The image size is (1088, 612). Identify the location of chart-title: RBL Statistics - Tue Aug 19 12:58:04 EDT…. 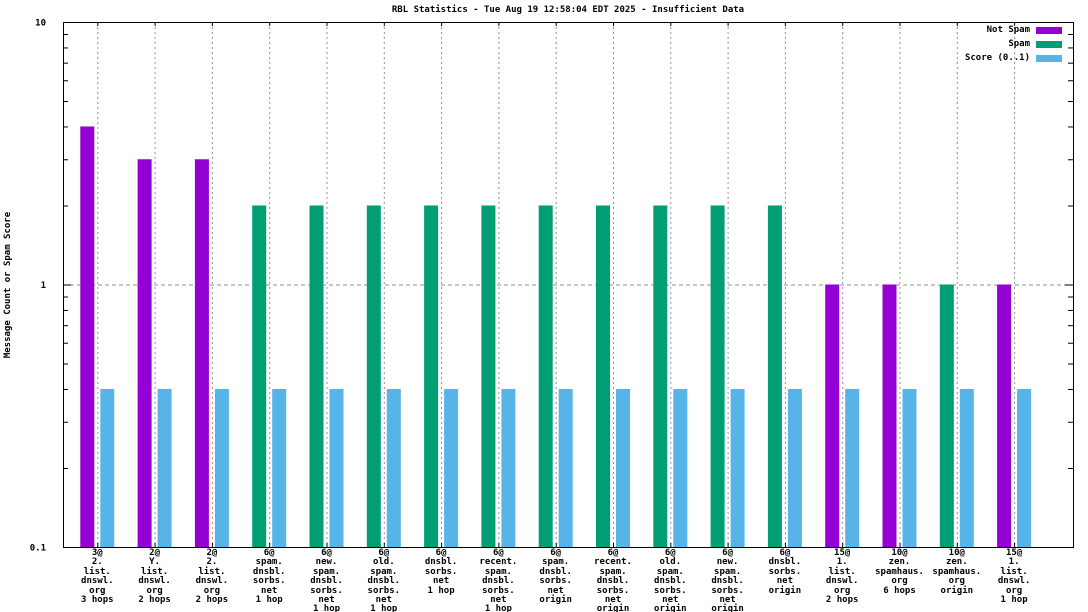
(568, 10).